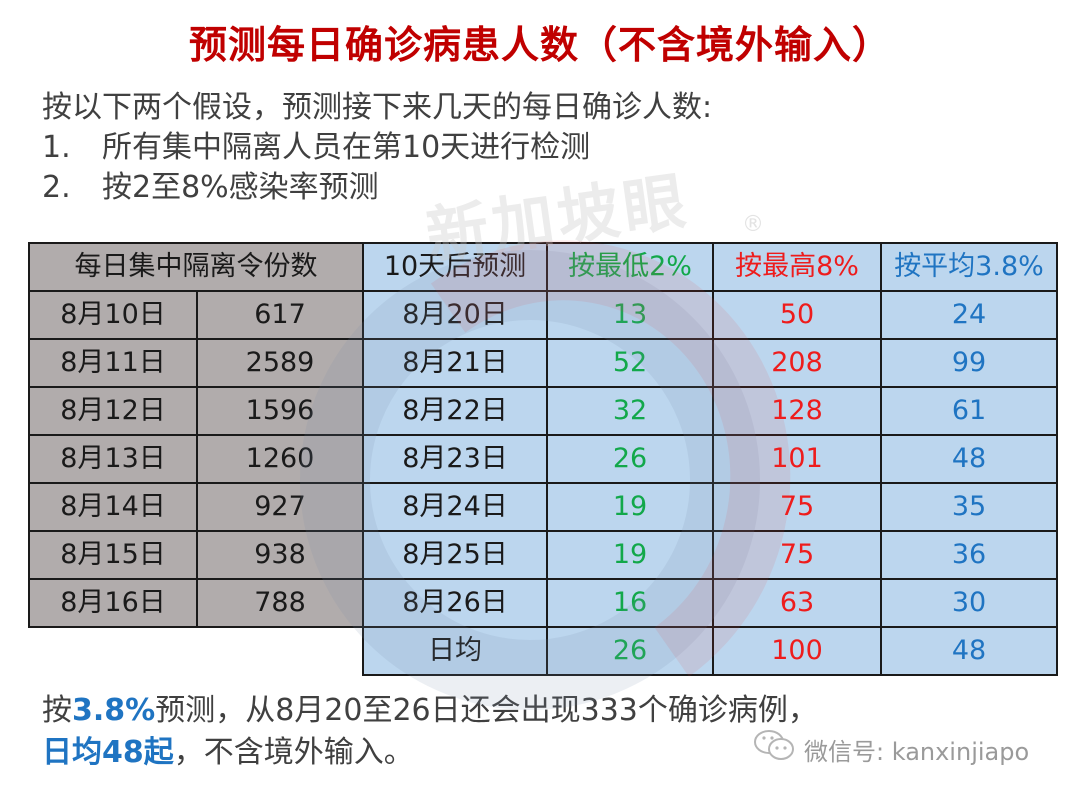 This screenshot has width=1080, height=796. I want to click on cell-date: 8月13日, so click(113, 459).